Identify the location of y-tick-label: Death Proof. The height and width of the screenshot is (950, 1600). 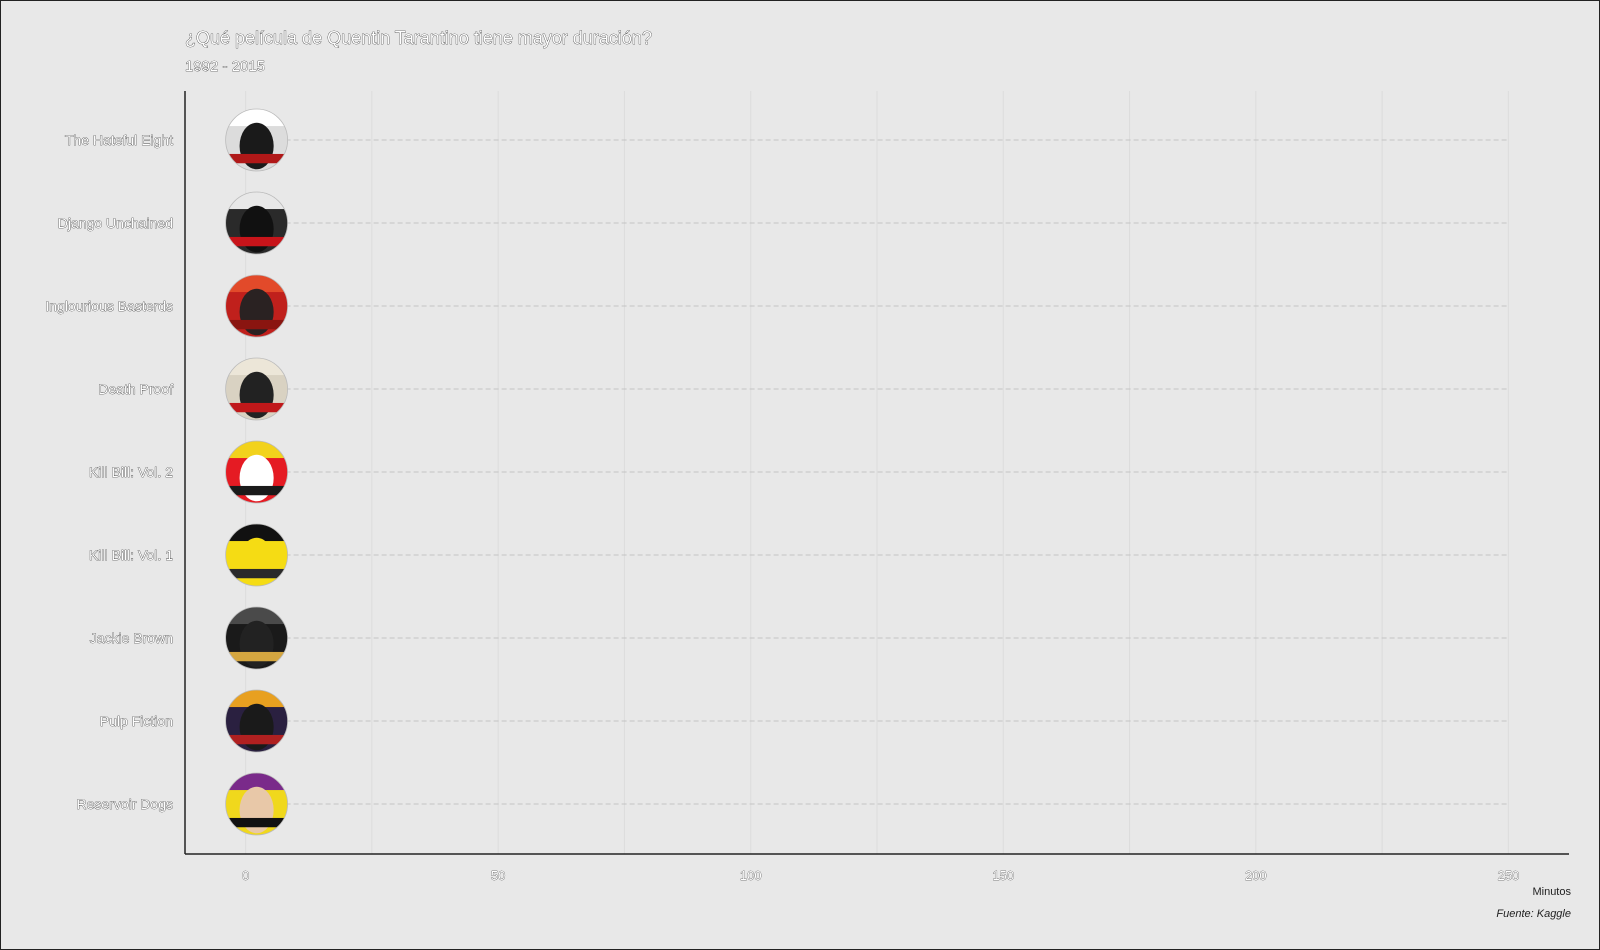
(135, 389).